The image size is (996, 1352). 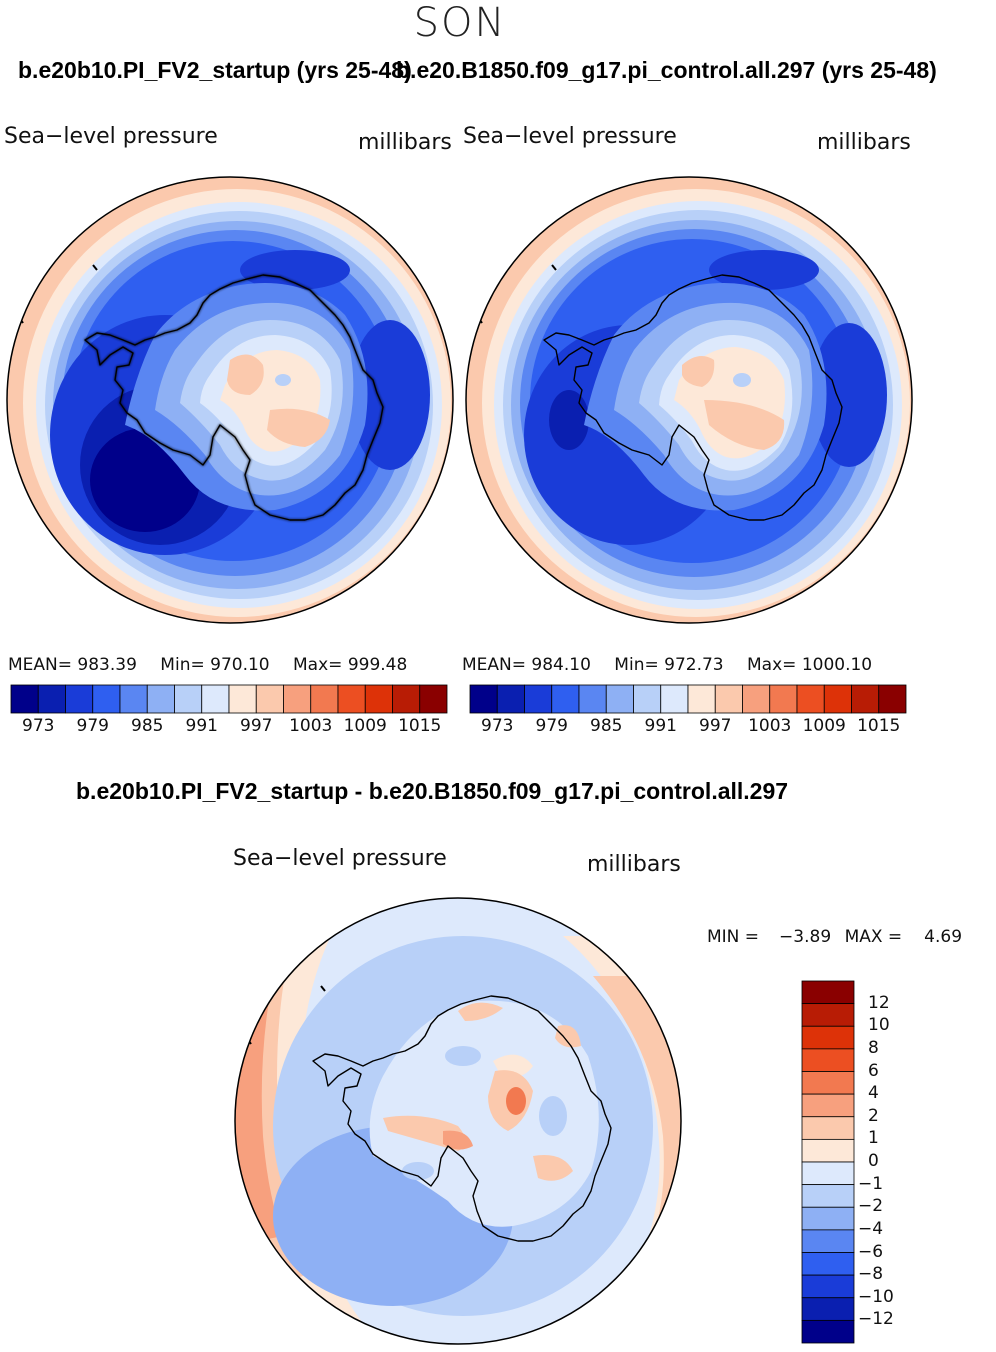 I want to click on panel2-colorbar-ticks: 973 979 985 991 997 1003 1009 1015, so click(x=688, y=727).